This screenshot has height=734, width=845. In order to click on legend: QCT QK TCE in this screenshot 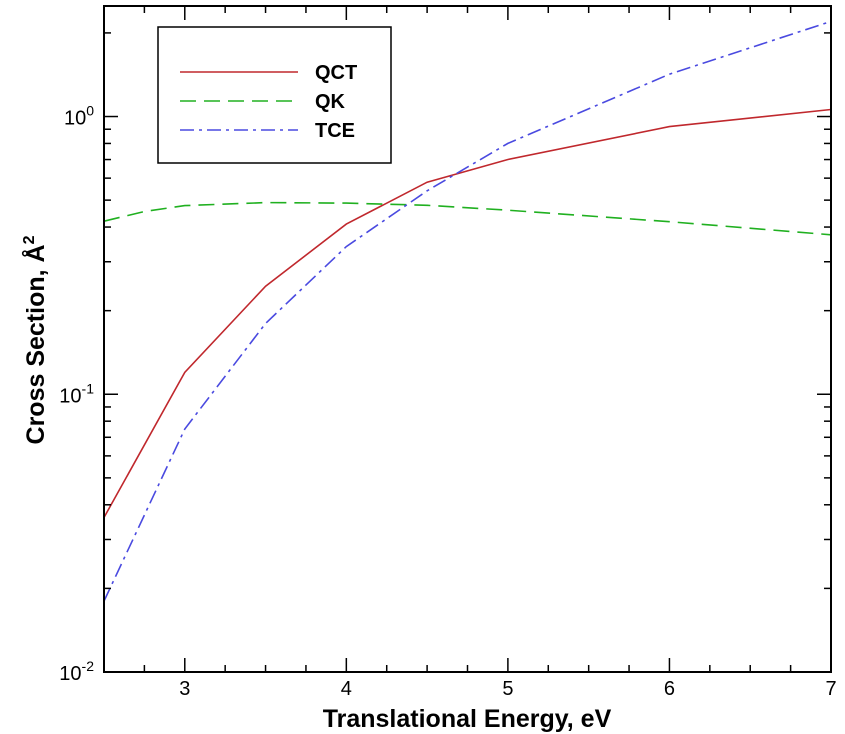, I will do `click(274, 95)`.